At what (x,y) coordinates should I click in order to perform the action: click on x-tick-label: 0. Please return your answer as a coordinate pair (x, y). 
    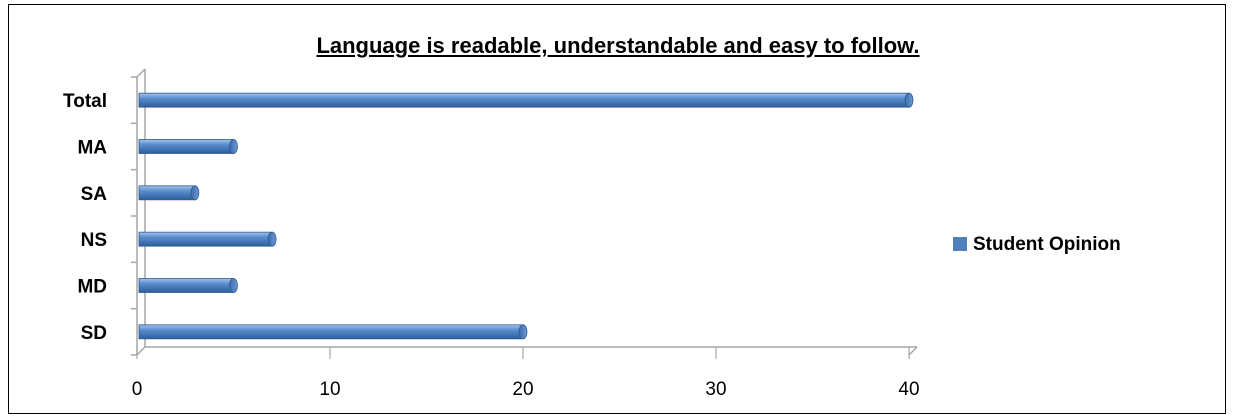
    Looking at the image, I should click on (137, 389).